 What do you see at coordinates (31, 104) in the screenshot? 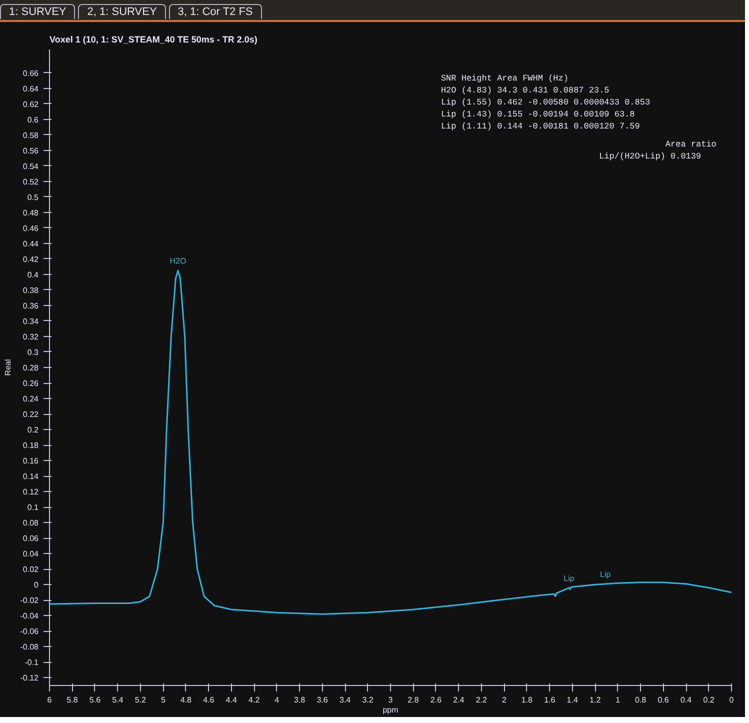
I see `y-tick-label: 0.62` at bounding box center [31, 104].